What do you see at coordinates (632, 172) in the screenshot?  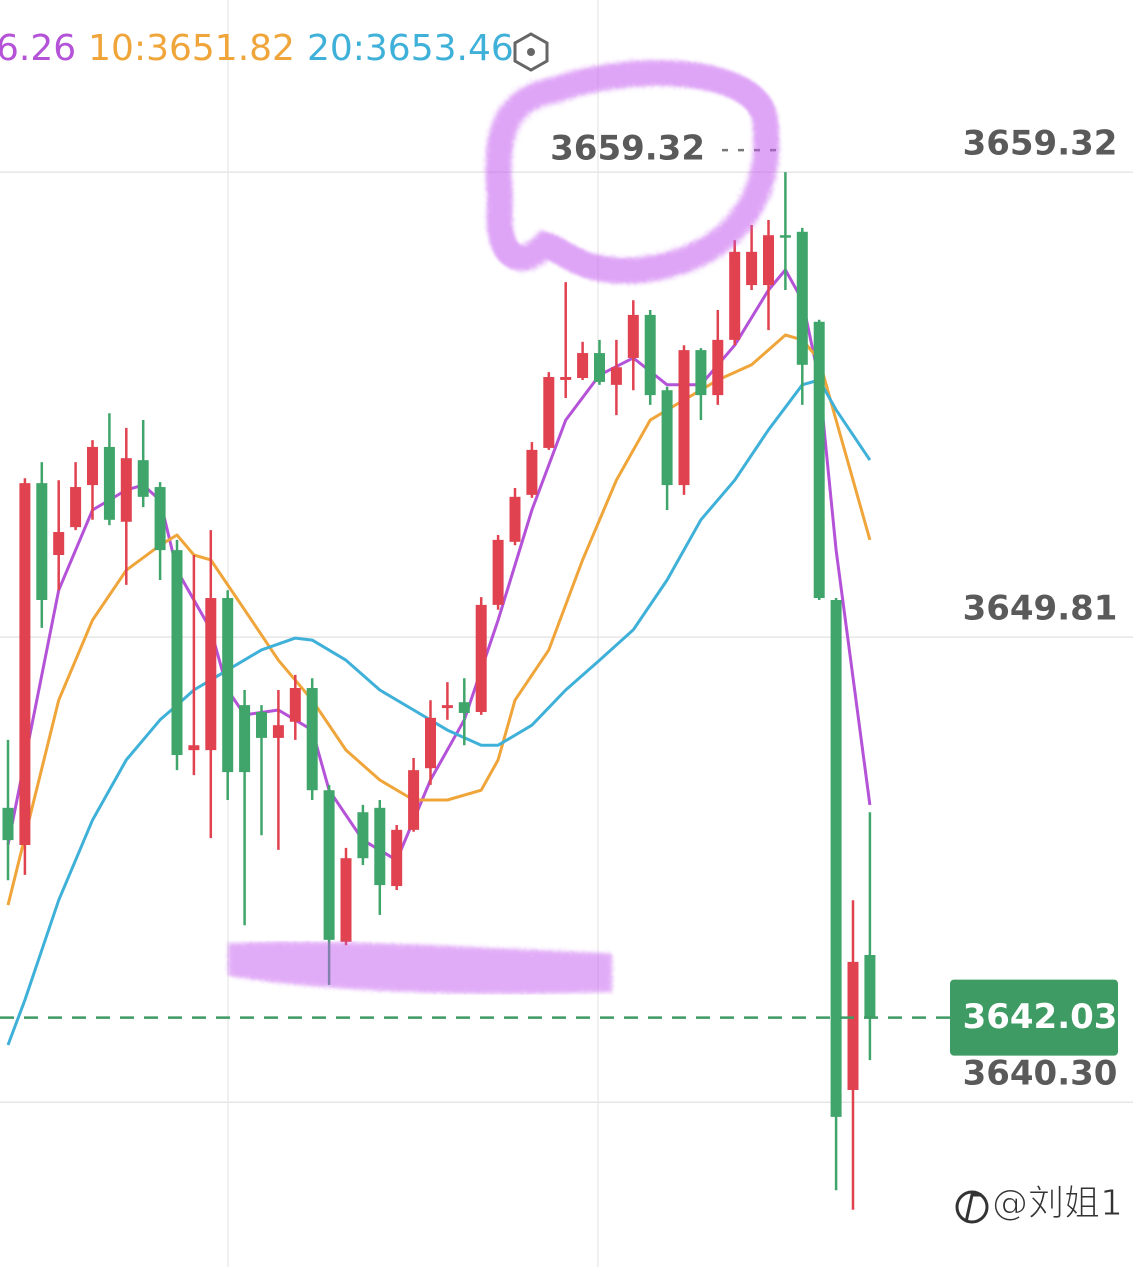 I see `highlight-circle` at bounding box center [632, 172].